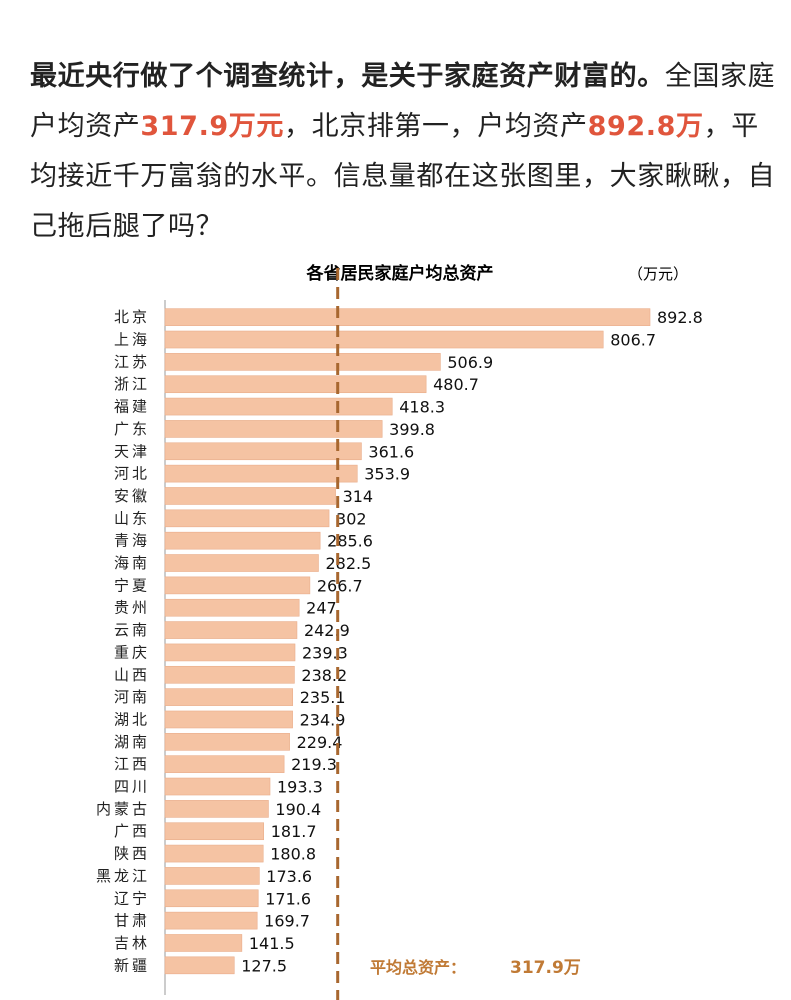 The image size is (791, 1000). Describe the element at coordinates (132, 921) in the screenshot. I see `category-label: 甘肃` at that location.